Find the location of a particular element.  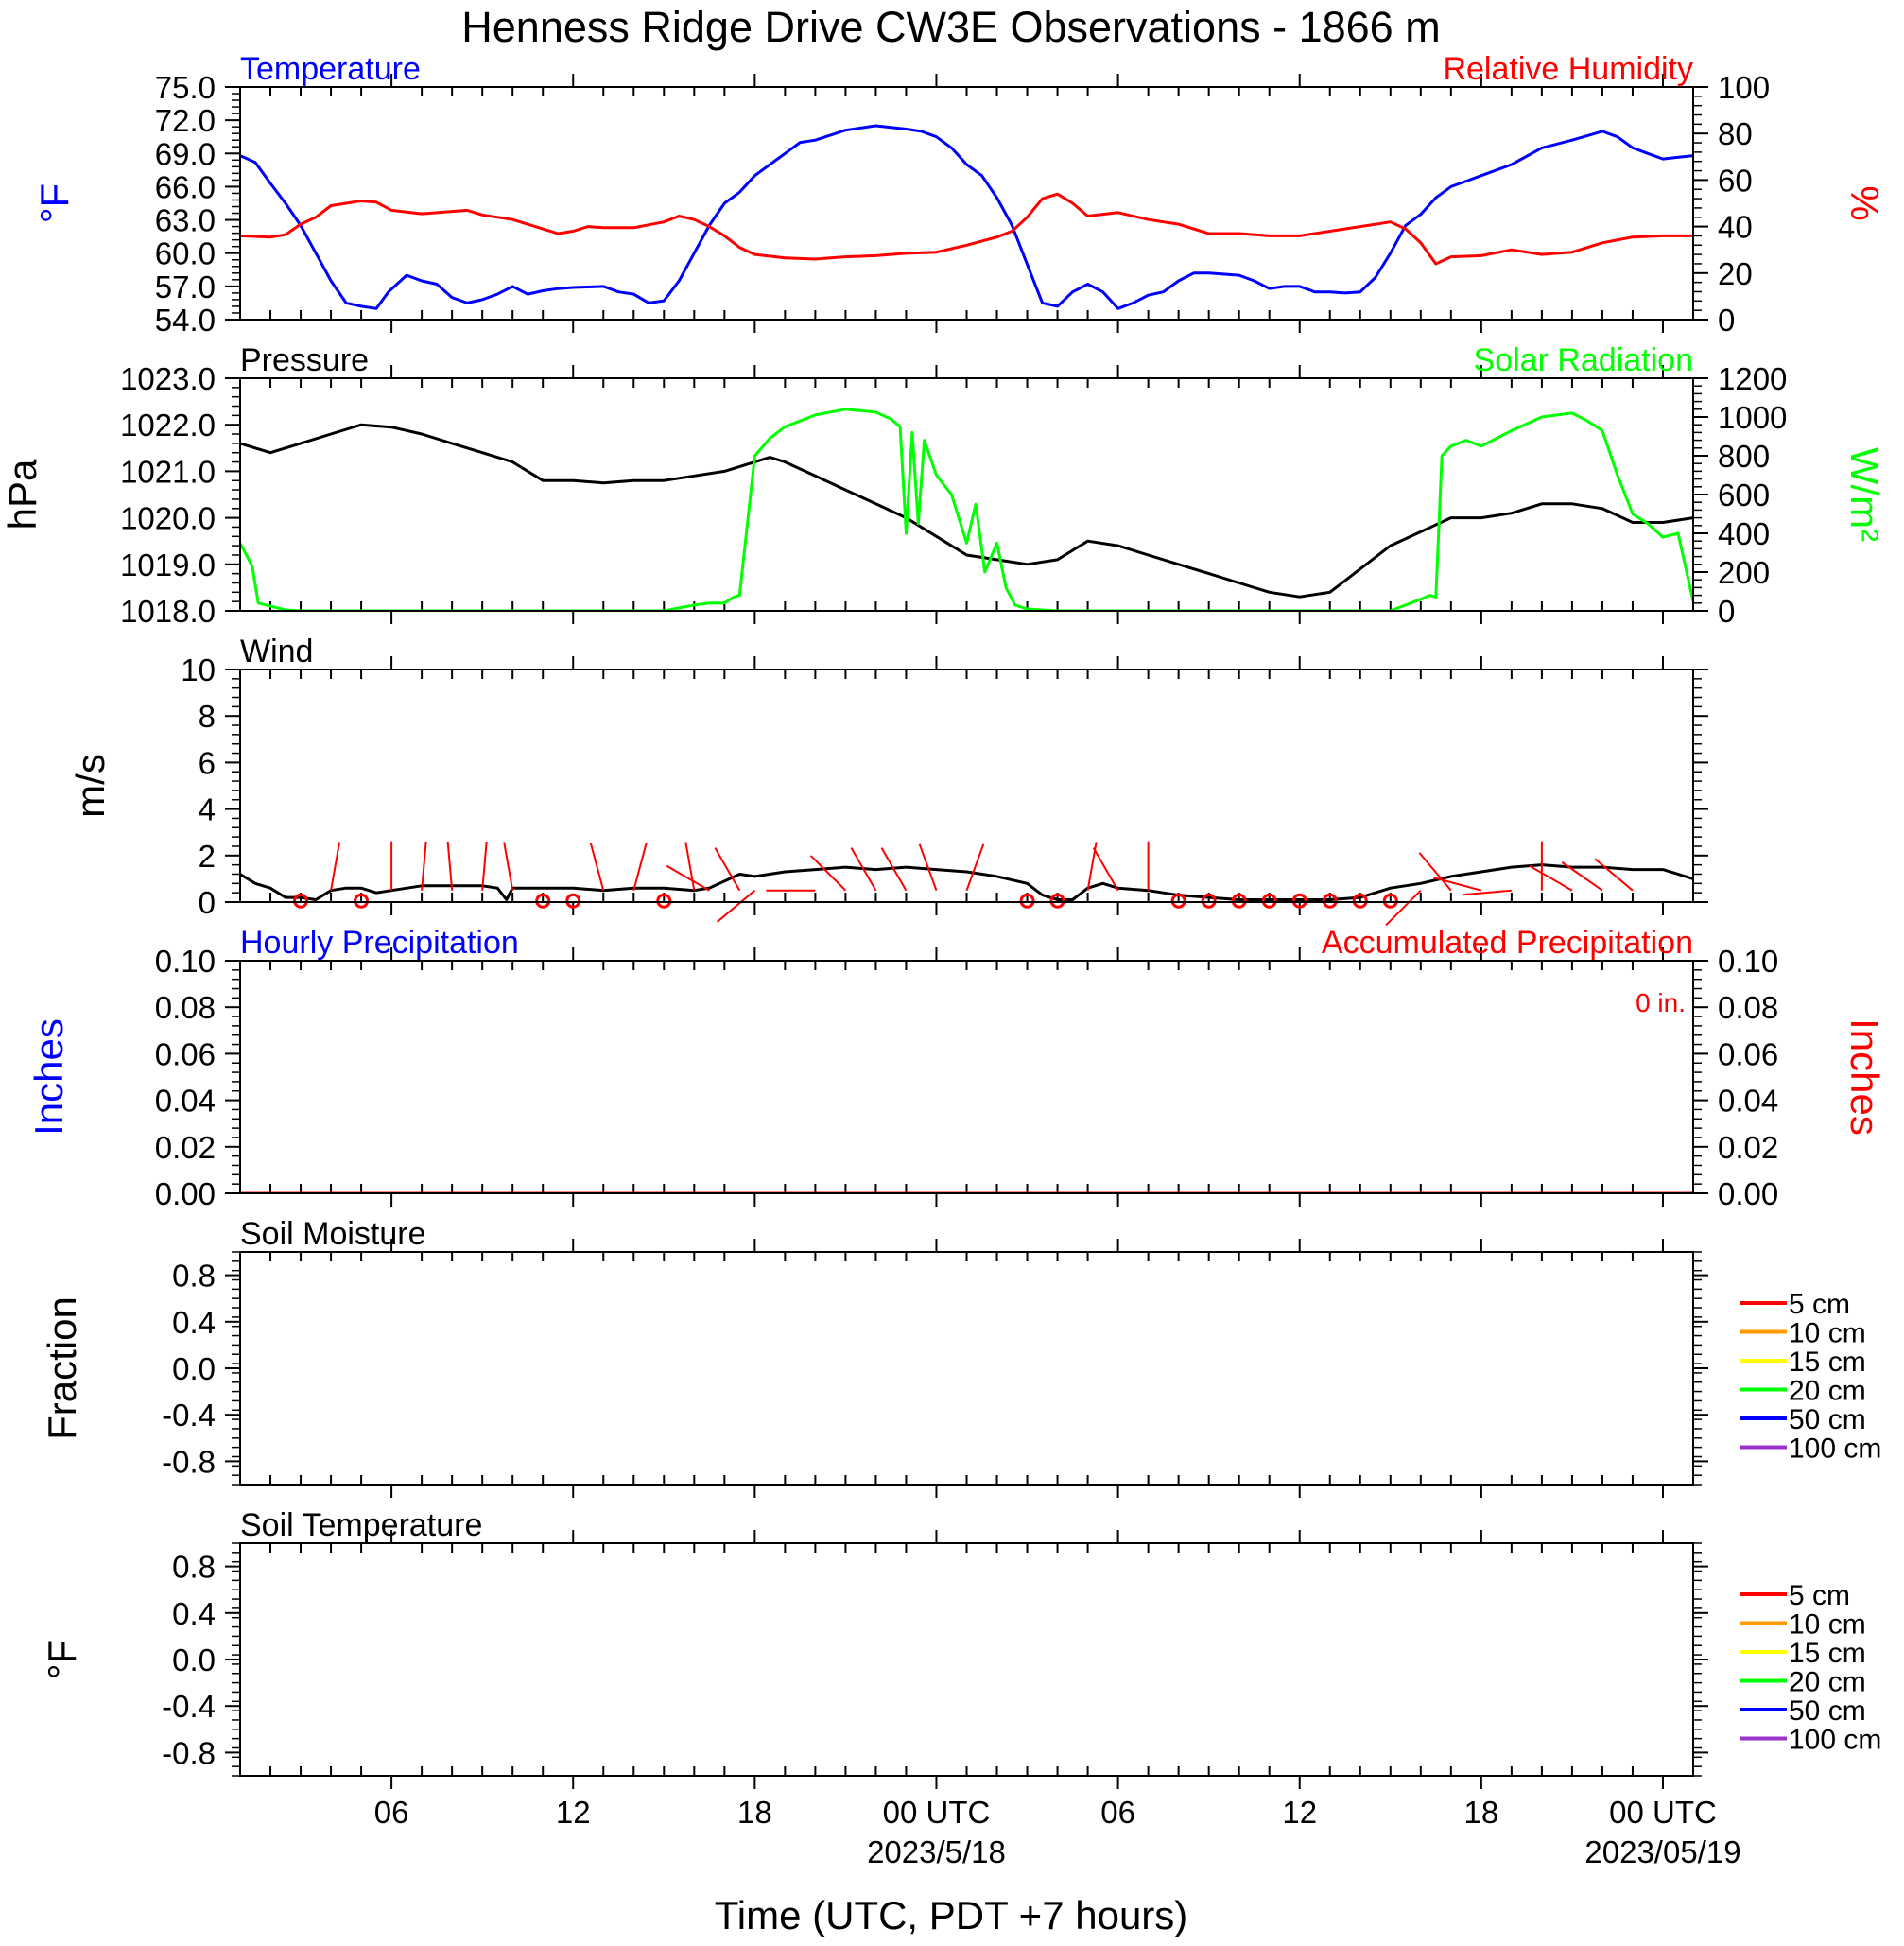

y-right-tick-label: 100 is located at coordinates (1744, 88).